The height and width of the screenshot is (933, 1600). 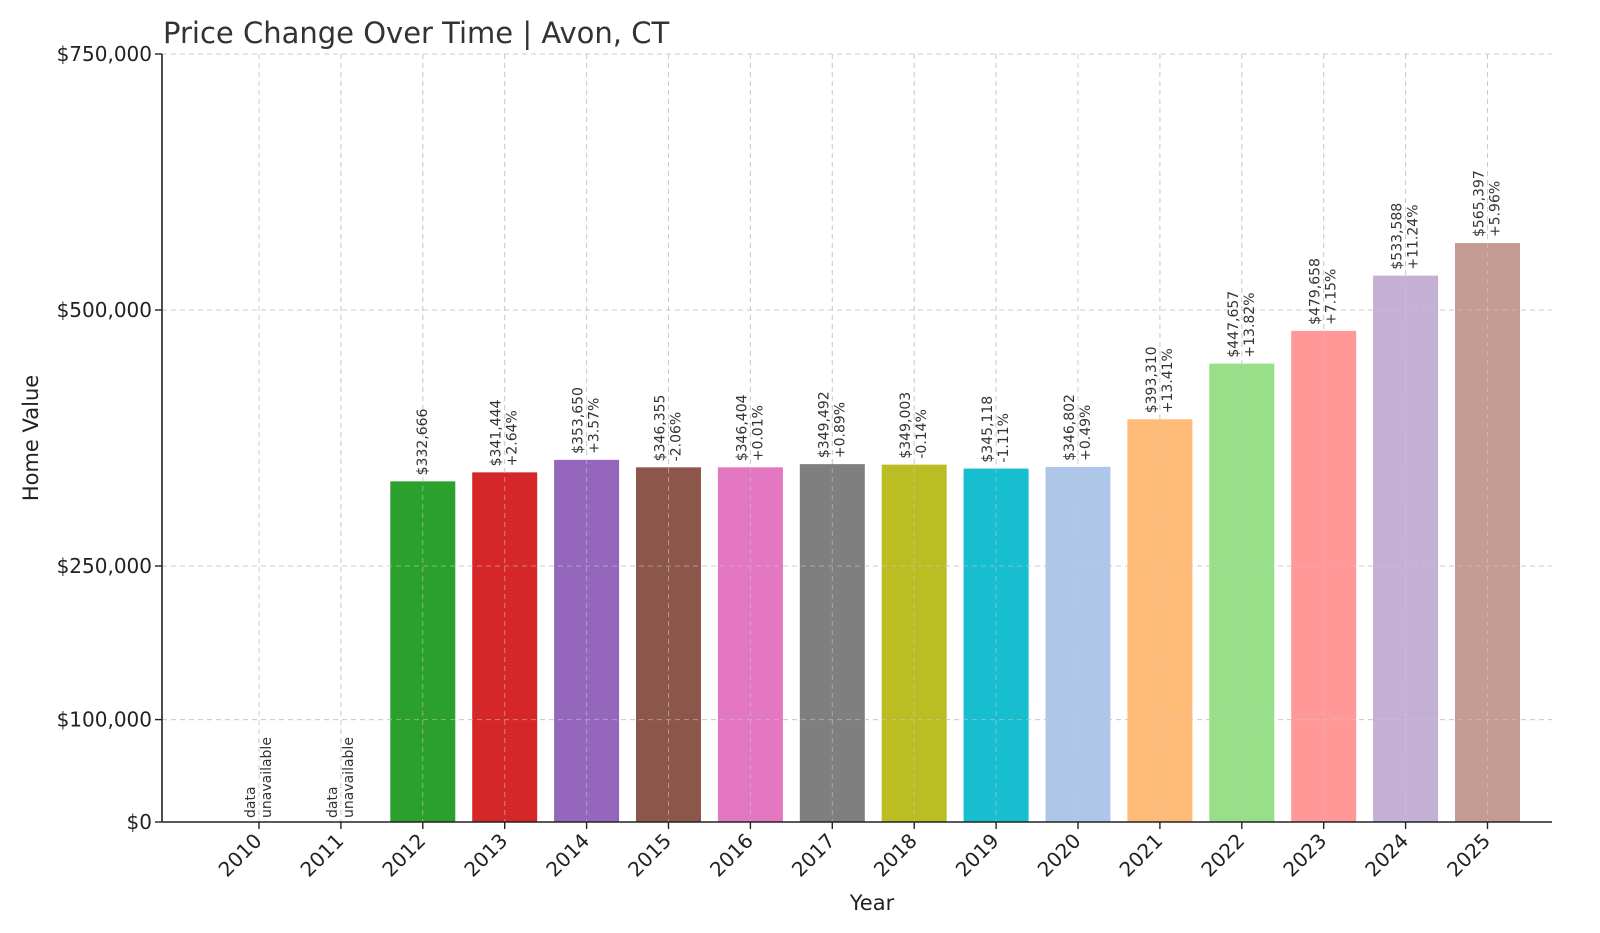 What do you see at coordinates (1242, 592) in the screenshot?
I see `bar-2022` at bounding box center [1242, 592].